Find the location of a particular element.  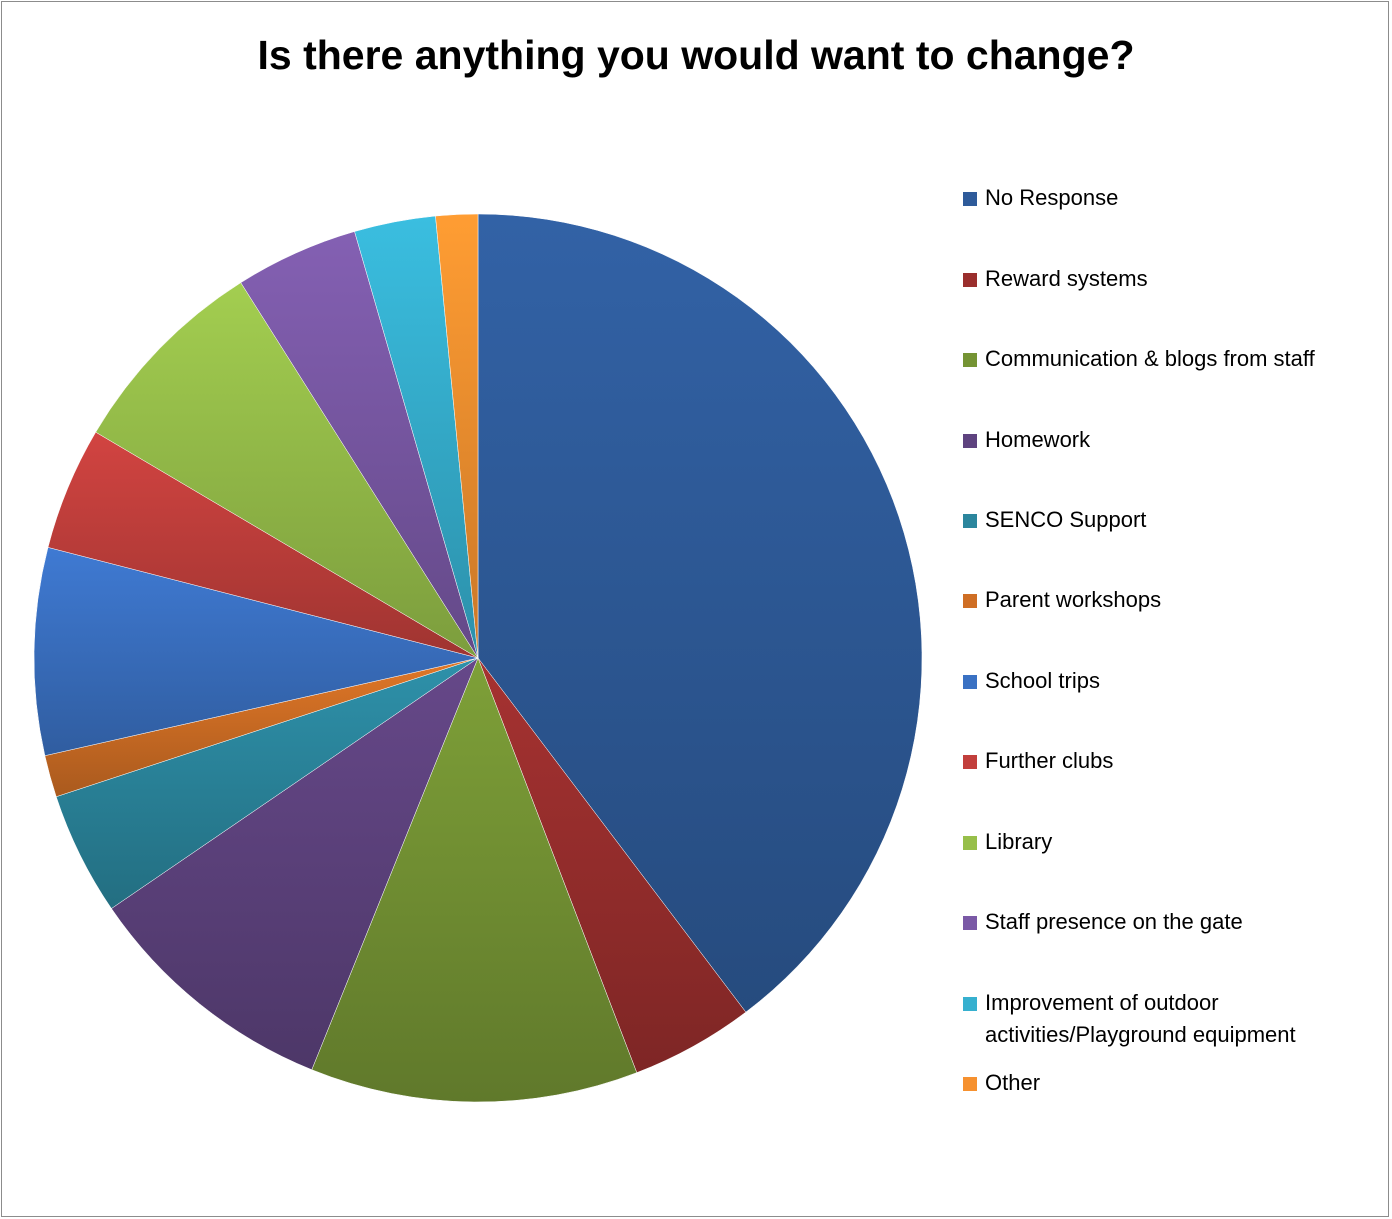

pie-slice-homework is located at coordinates (295, 864).